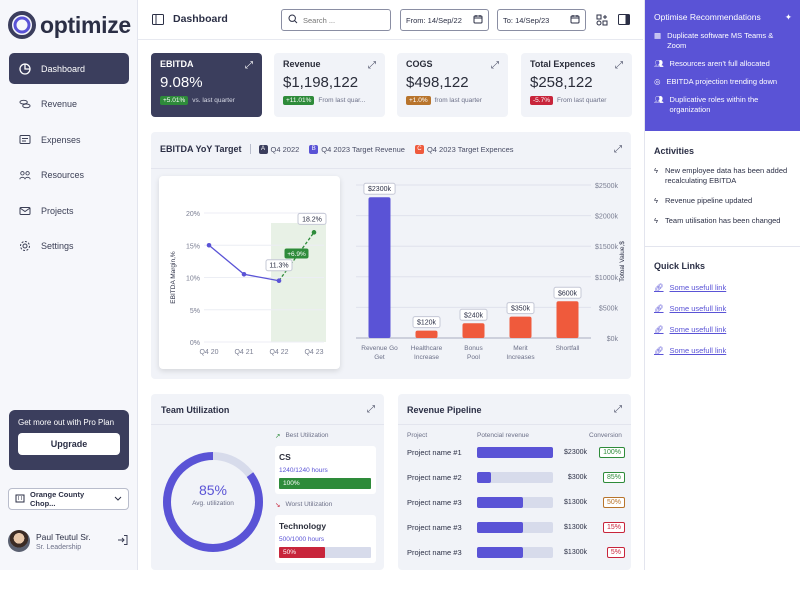 The image size is (800, 592). I want to click on grid-icon: ▦, so click(658, 35).